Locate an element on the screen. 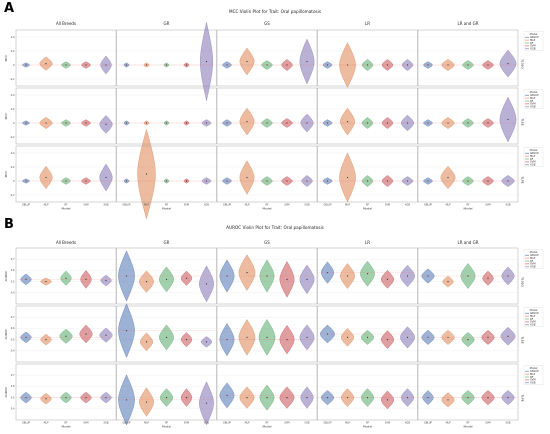  column-title: LR and GR is located at coordinates (468, 242).